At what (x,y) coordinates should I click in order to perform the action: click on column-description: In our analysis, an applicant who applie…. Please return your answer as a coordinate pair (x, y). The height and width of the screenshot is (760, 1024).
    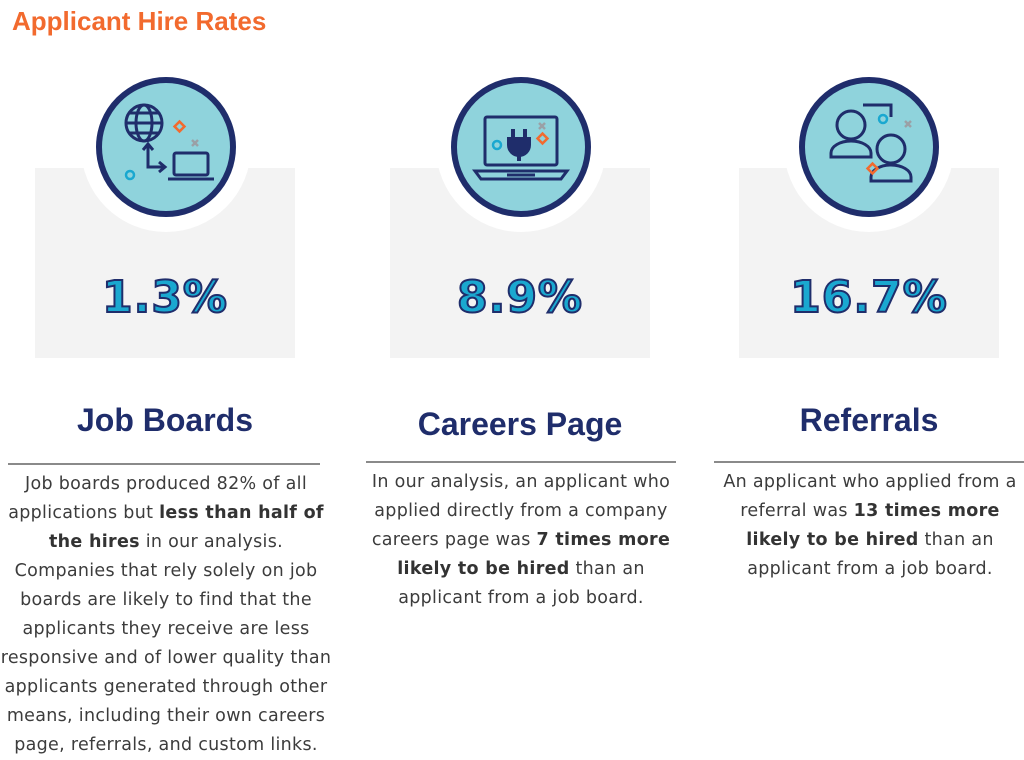
    Looking at the image, I should click on (521, 540).